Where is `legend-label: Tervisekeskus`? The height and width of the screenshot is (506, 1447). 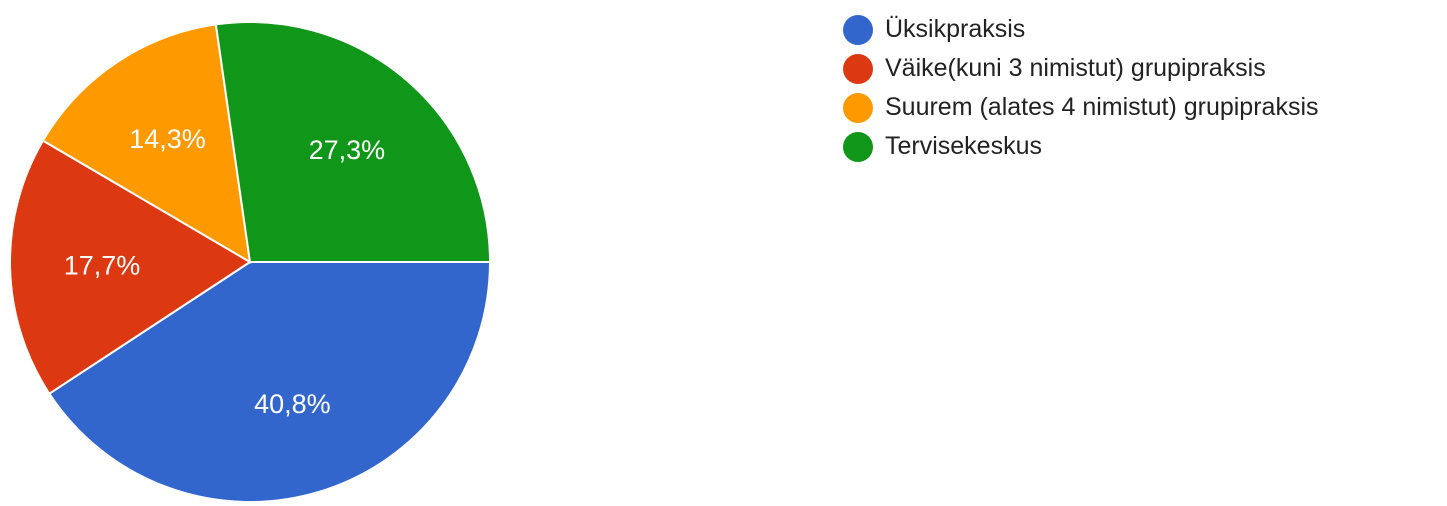
legend-label: Tervisekeskus is located at coordinates (963, 146).